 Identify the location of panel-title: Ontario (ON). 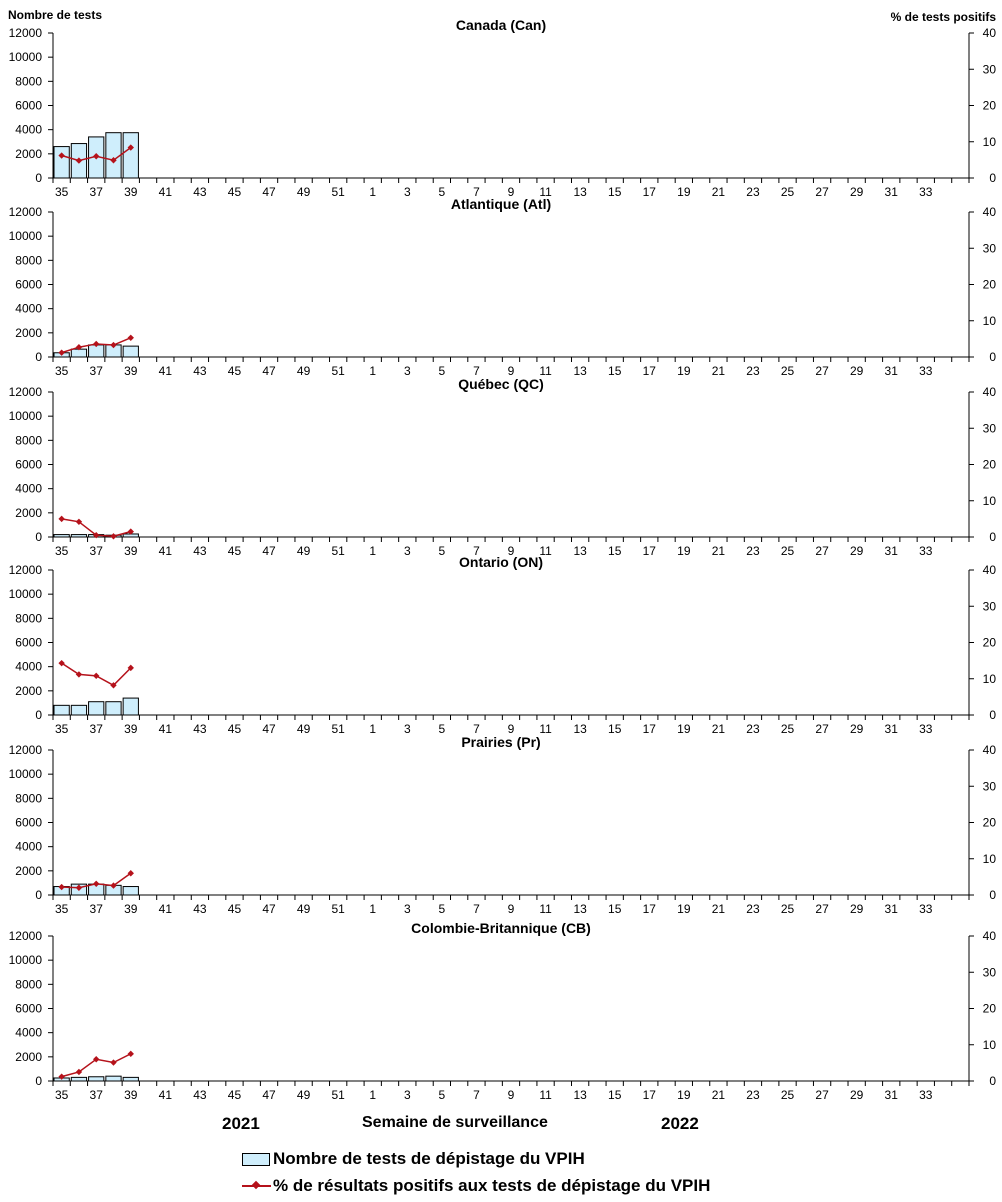
(501, 562).